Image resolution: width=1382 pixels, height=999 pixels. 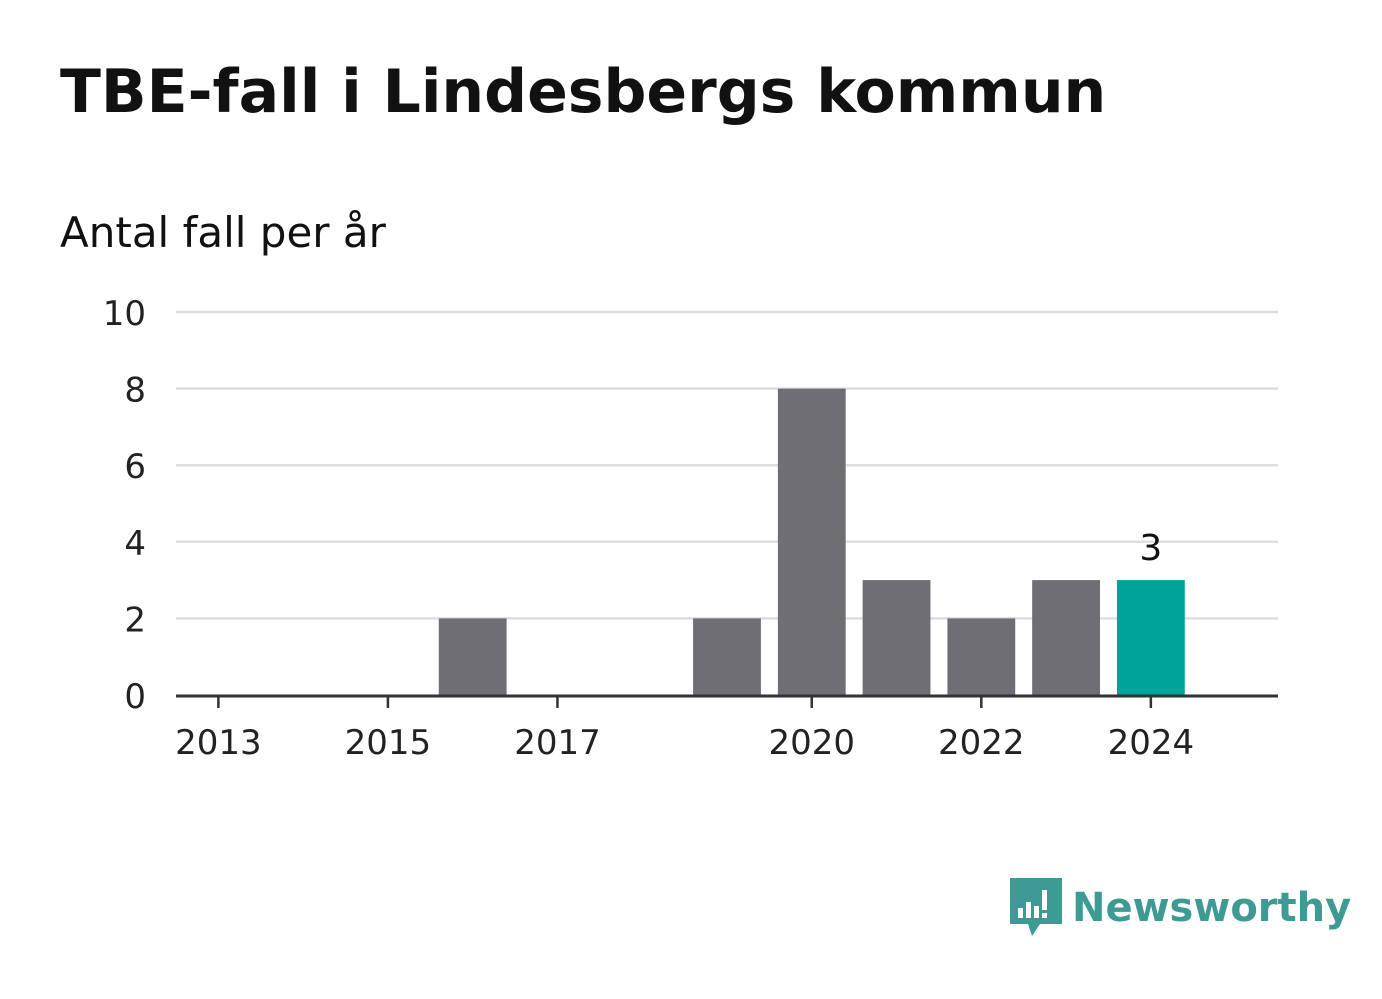 What do you see at coordinates (135, 467) in the screenshot?
I see `y-tick-label: 6` at bounding box center [135, 467].